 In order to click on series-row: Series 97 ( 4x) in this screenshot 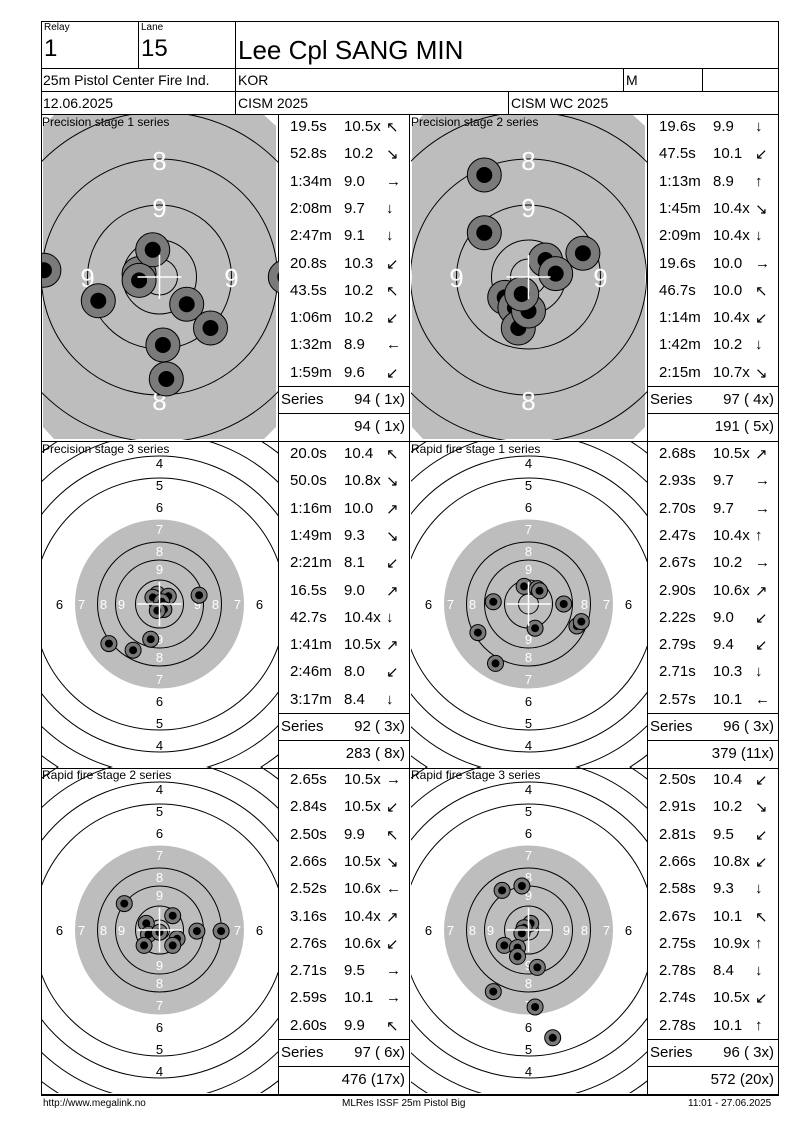, I will do `click(712, 399)`.